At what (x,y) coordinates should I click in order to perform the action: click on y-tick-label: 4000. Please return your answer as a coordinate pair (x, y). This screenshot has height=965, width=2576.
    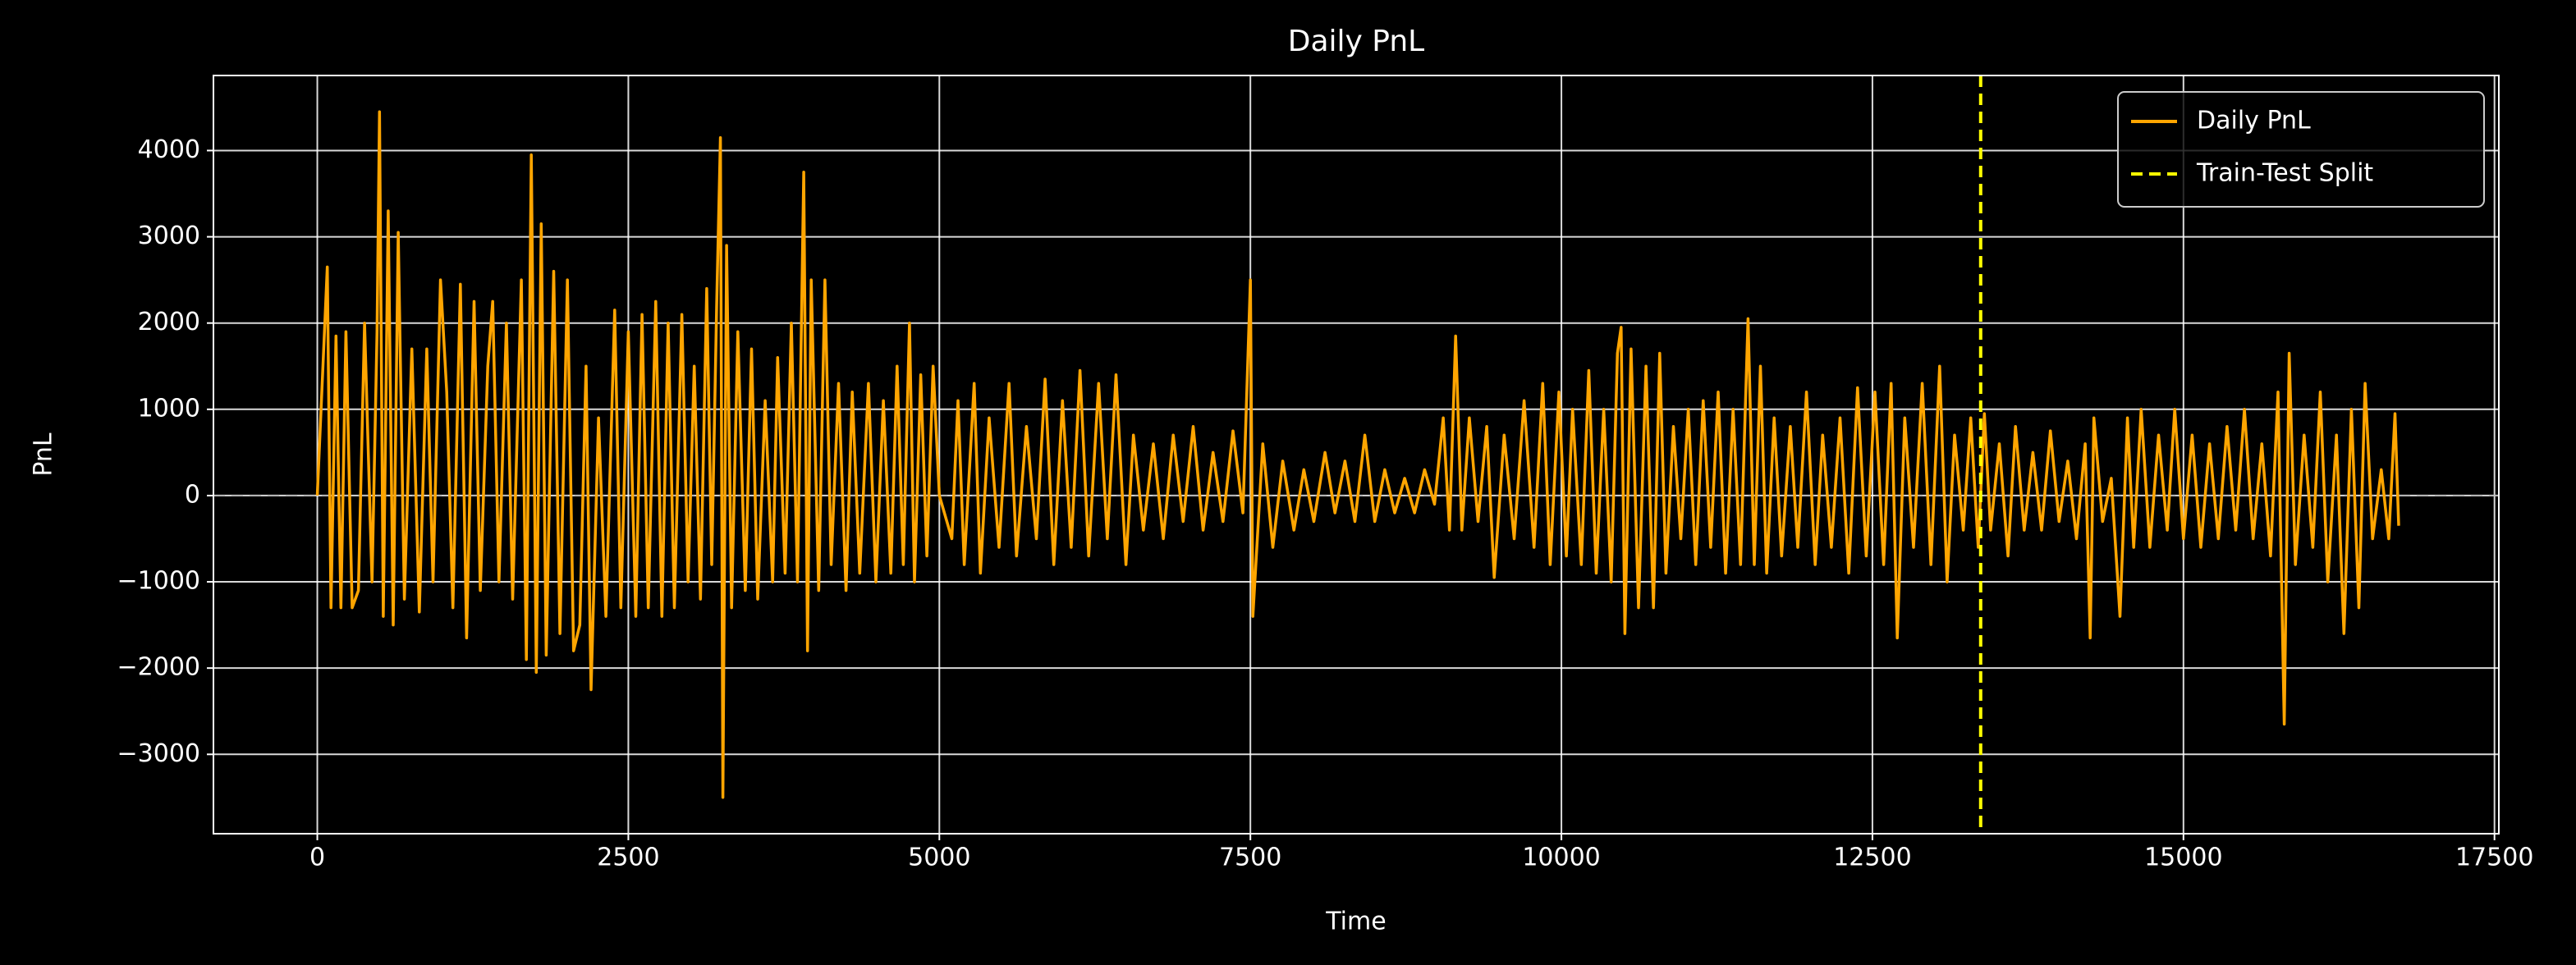
    Looking at the image, I should click on (169, 149).